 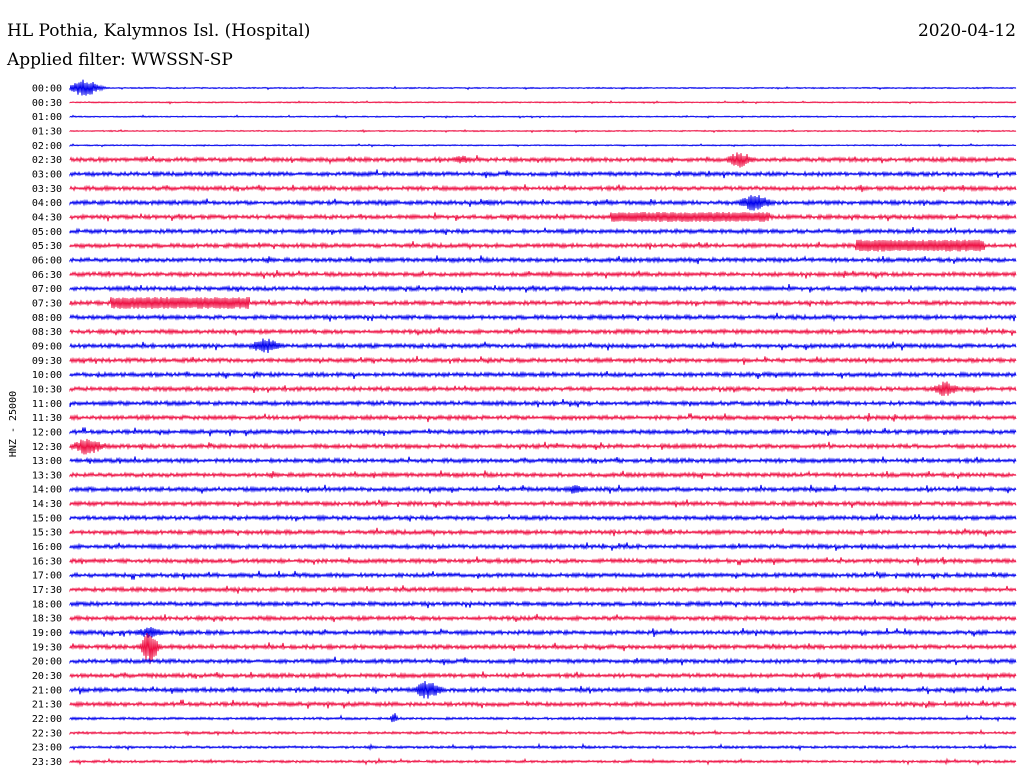 What do you see at coordinates (47, 748) in the screenshot?
I see `row-label-2300: 23:00` at bounding box center [47, 748].